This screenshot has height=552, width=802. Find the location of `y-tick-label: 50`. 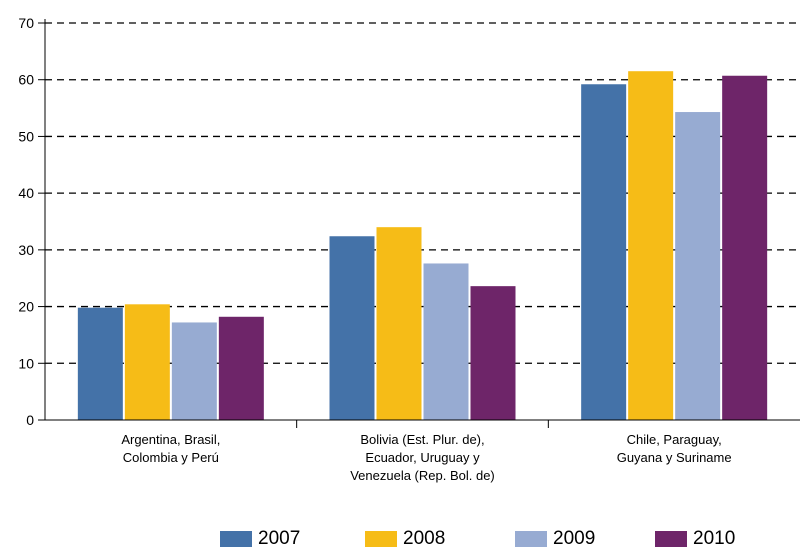

y-tick-label: 50 is located at coordinates (26, 136).